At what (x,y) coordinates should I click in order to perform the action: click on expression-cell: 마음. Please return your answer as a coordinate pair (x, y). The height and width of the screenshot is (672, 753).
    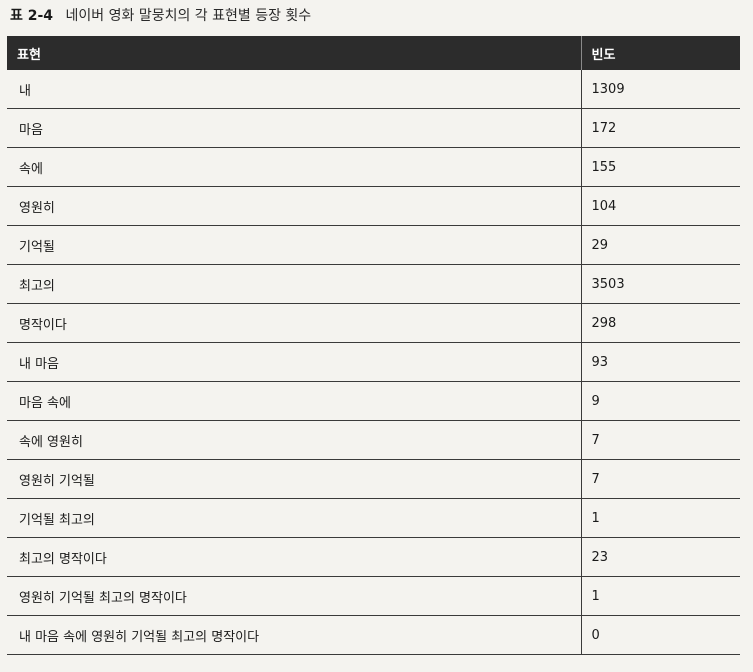
    Looking at the image, I should click on (294, 128).